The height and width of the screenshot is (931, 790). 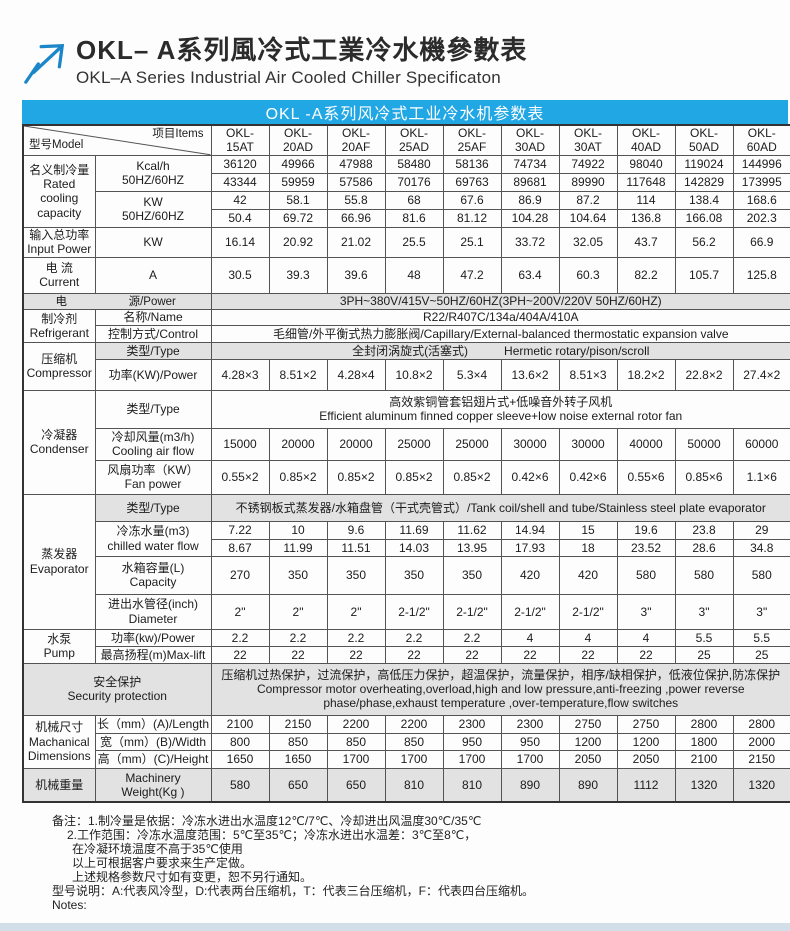 What do you see at coordinates (761, 759) in the screenshot?
I see `value-cell: 2150` at bounding box center [761, 759].